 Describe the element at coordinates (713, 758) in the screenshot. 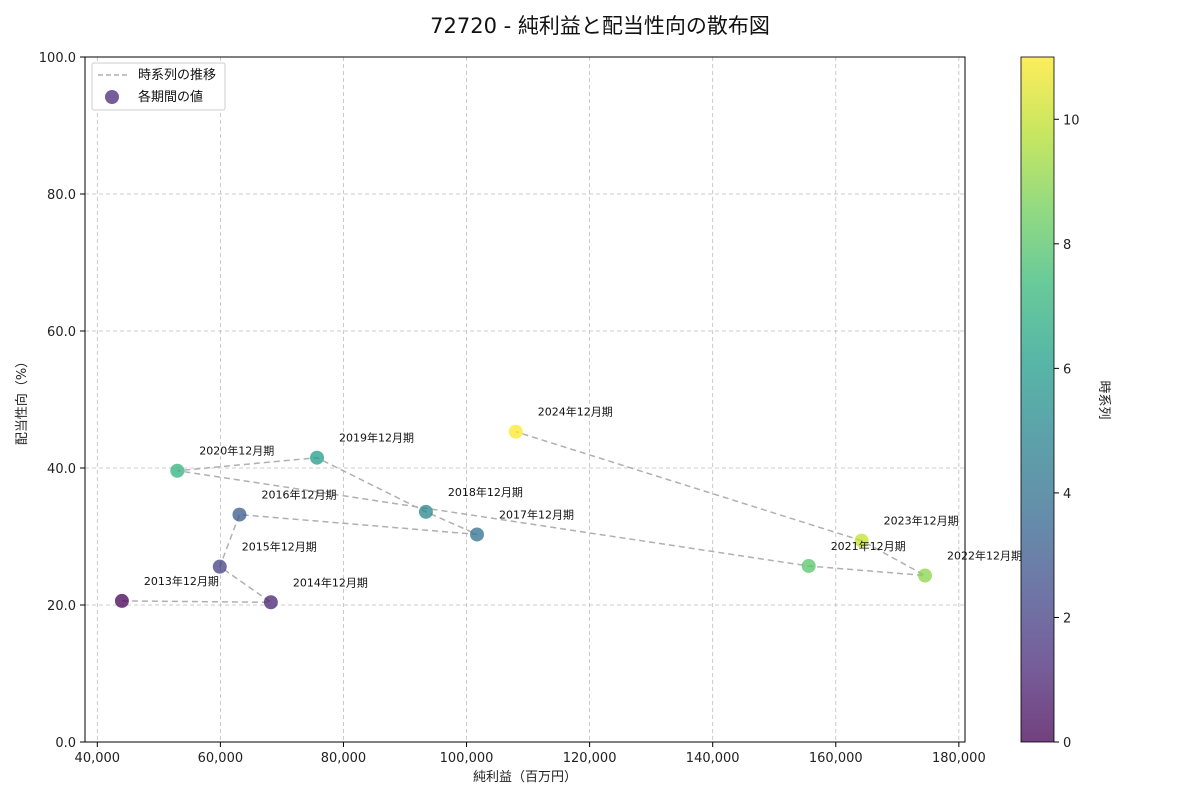

I see `x-tick-label: 140,000` at that location.